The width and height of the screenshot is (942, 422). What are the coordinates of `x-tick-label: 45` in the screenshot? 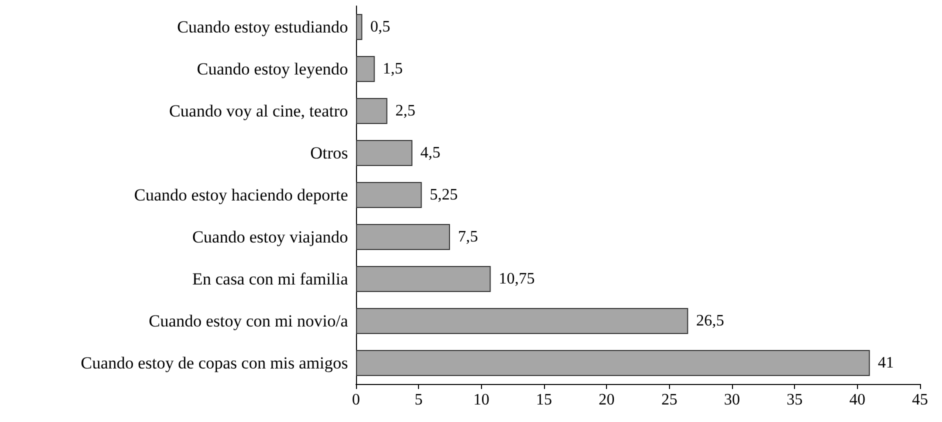 It's located at (920, 400).